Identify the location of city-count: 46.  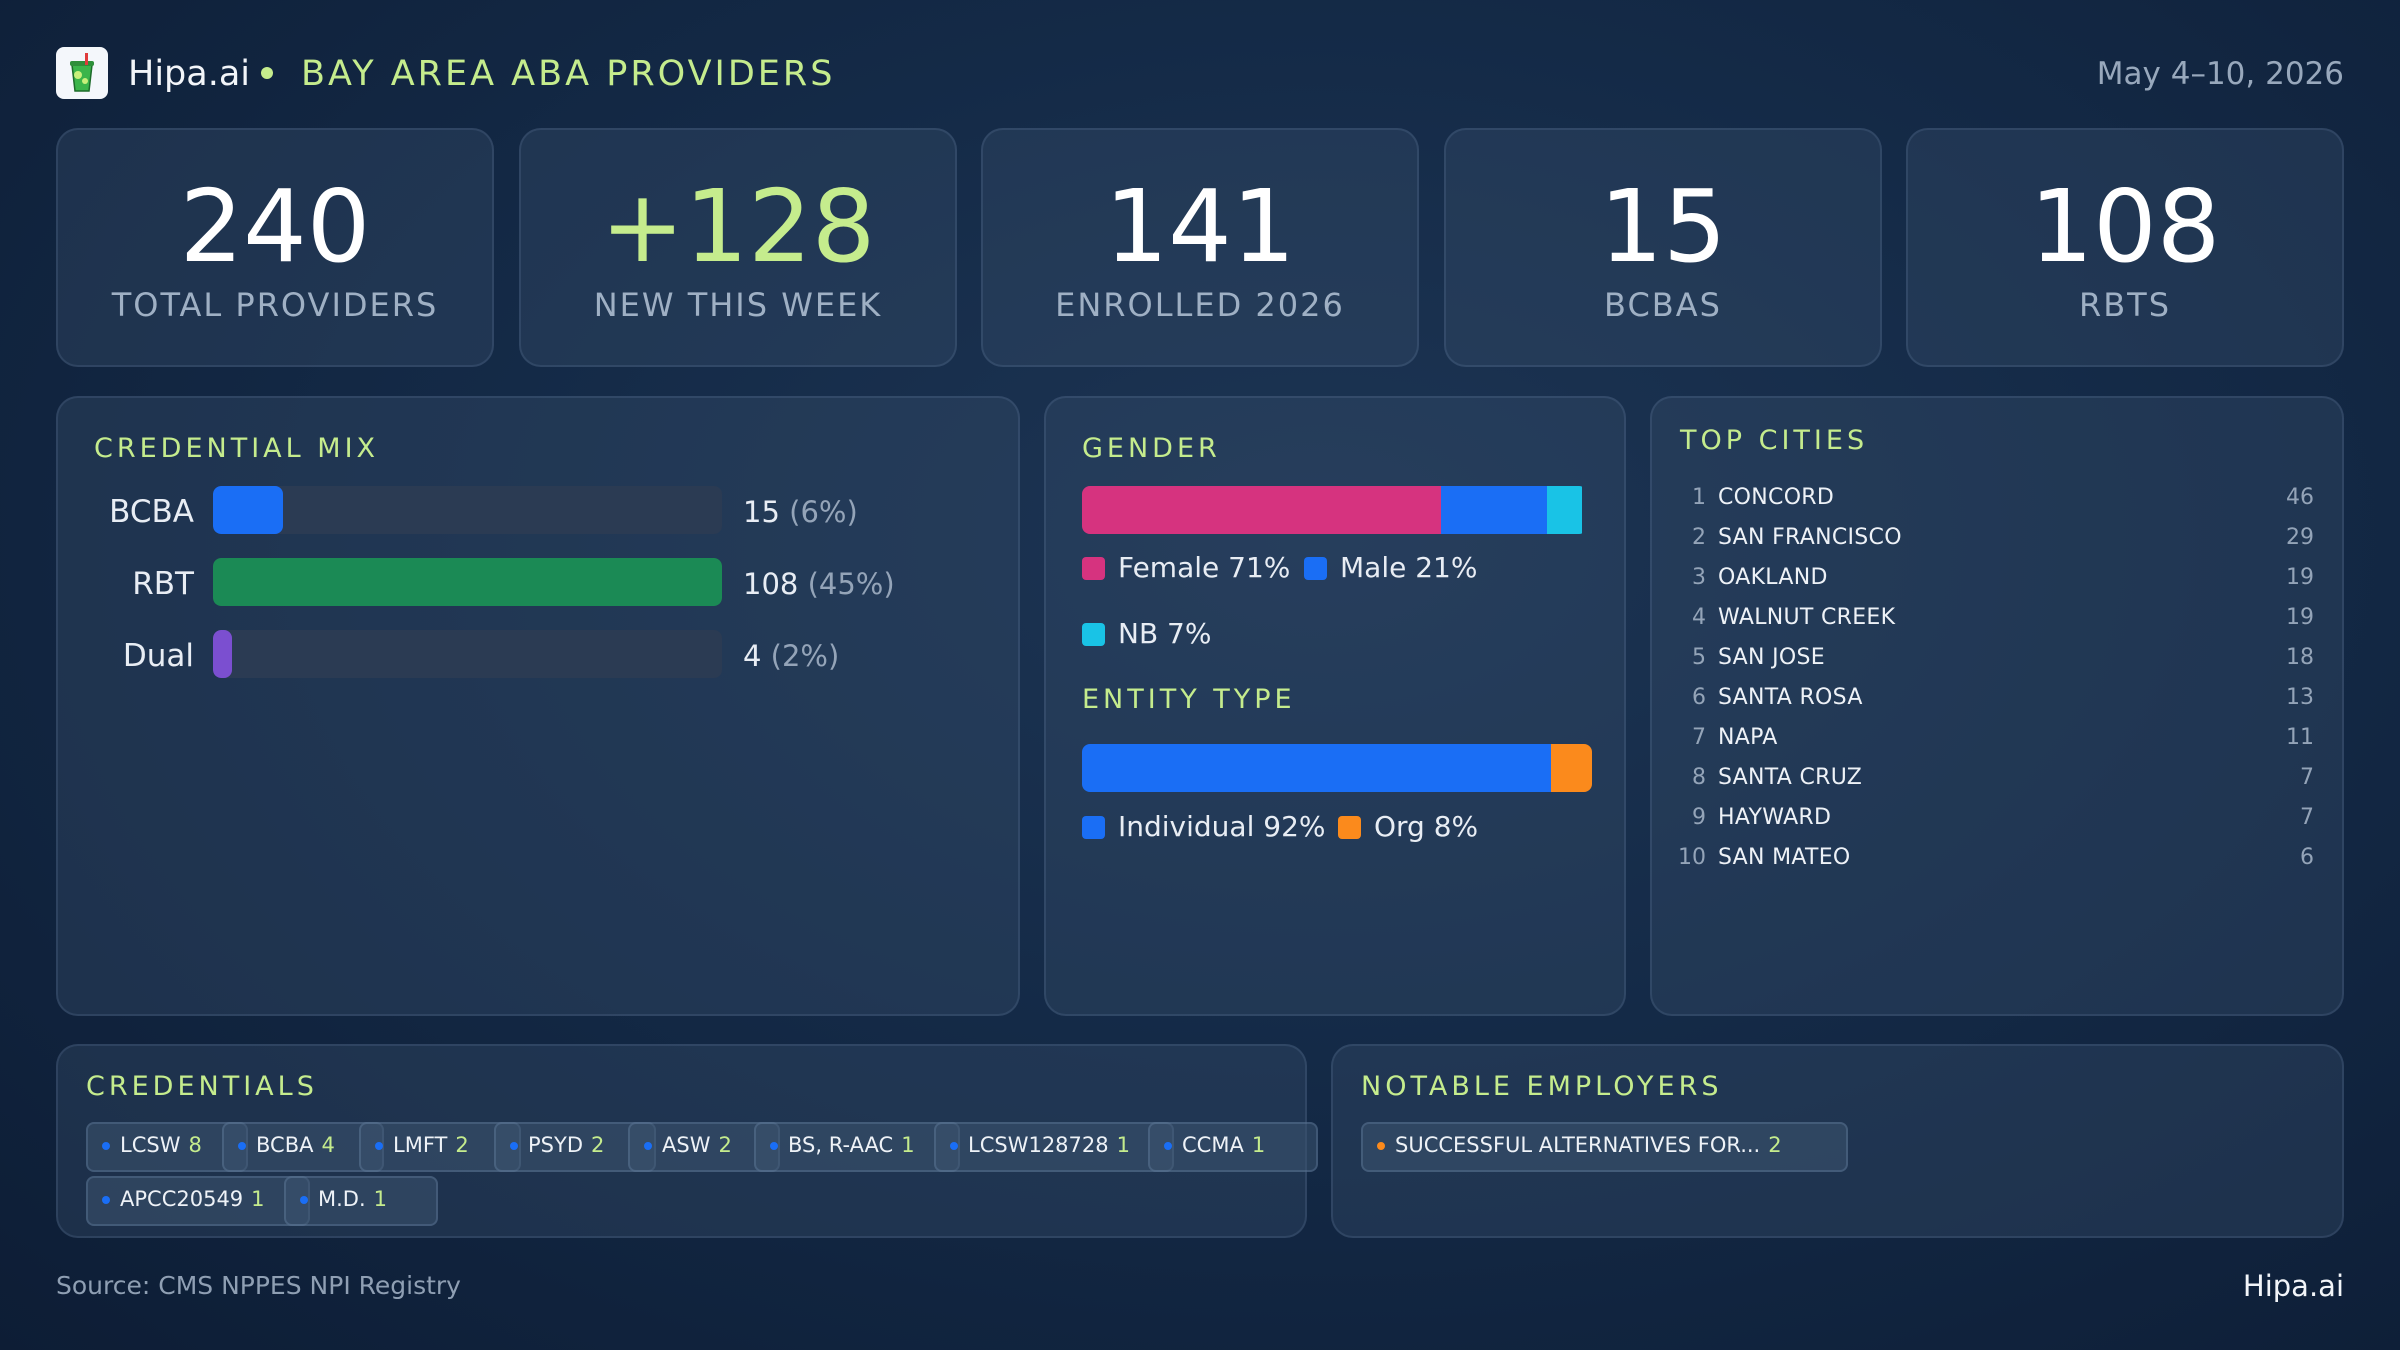
(2300, 497).